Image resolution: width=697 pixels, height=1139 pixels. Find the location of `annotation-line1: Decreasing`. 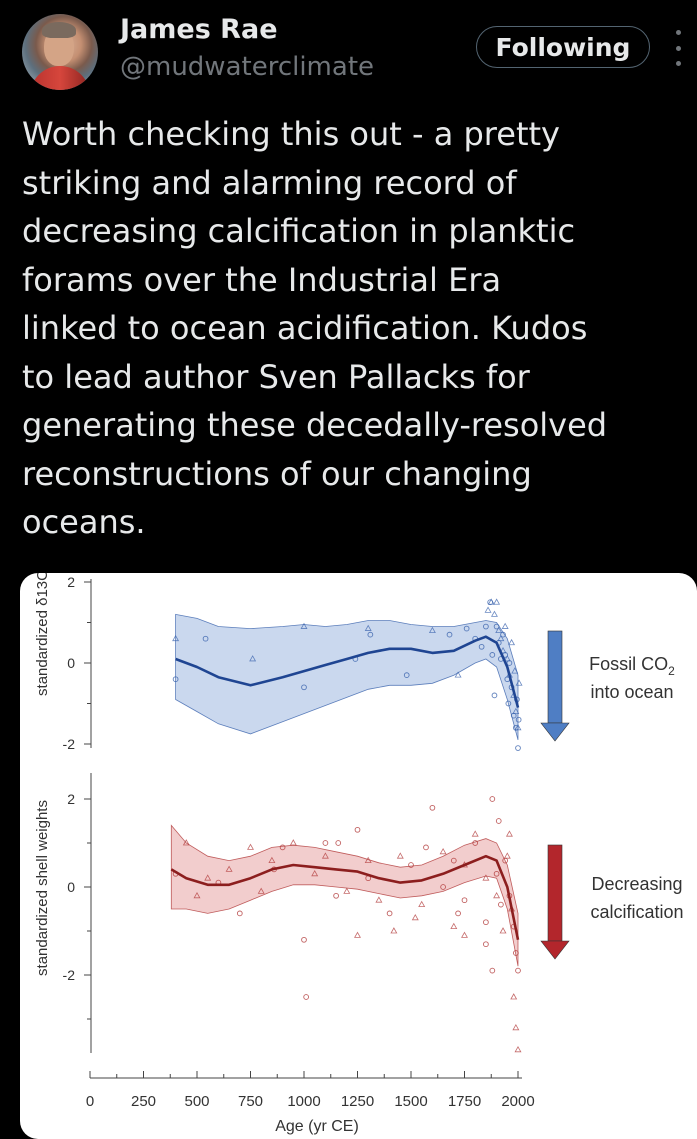

annotation-line1: Decreasing is located at coordinates (636, 884).